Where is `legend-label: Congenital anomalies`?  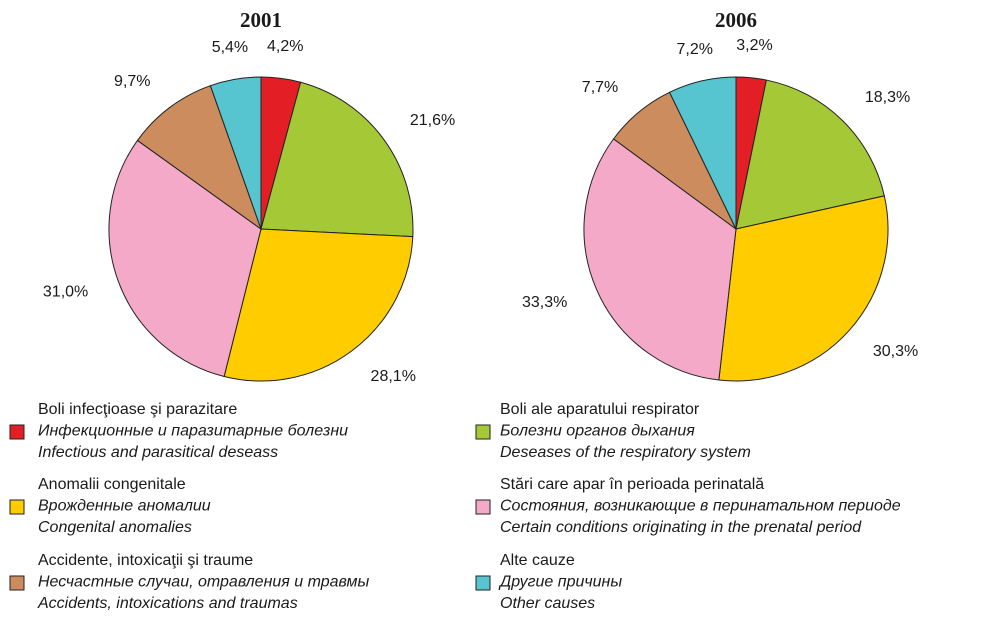 legend-label: Congenital anomalies is located at coordinates (115, 527).